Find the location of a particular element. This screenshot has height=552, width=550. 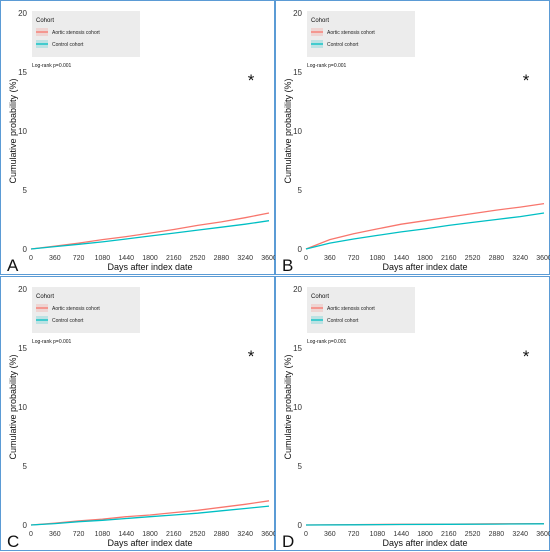

panel-letter: B is located at coordinates (287, 265).